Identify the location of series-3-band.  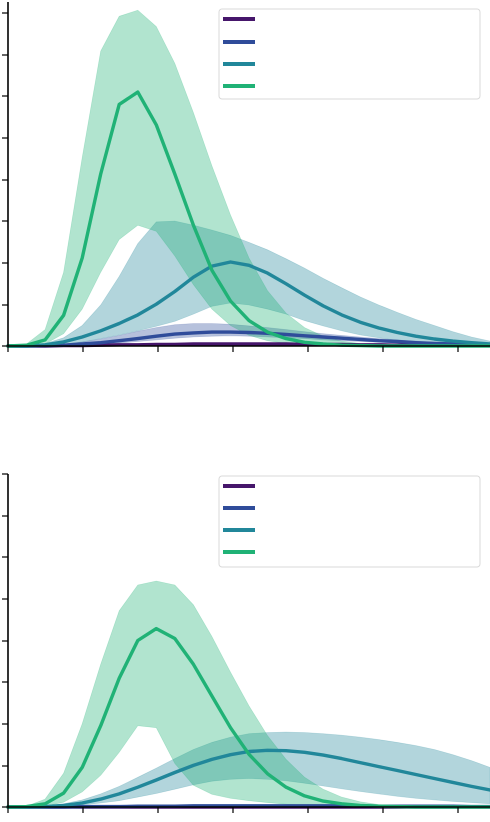
(248, 769).